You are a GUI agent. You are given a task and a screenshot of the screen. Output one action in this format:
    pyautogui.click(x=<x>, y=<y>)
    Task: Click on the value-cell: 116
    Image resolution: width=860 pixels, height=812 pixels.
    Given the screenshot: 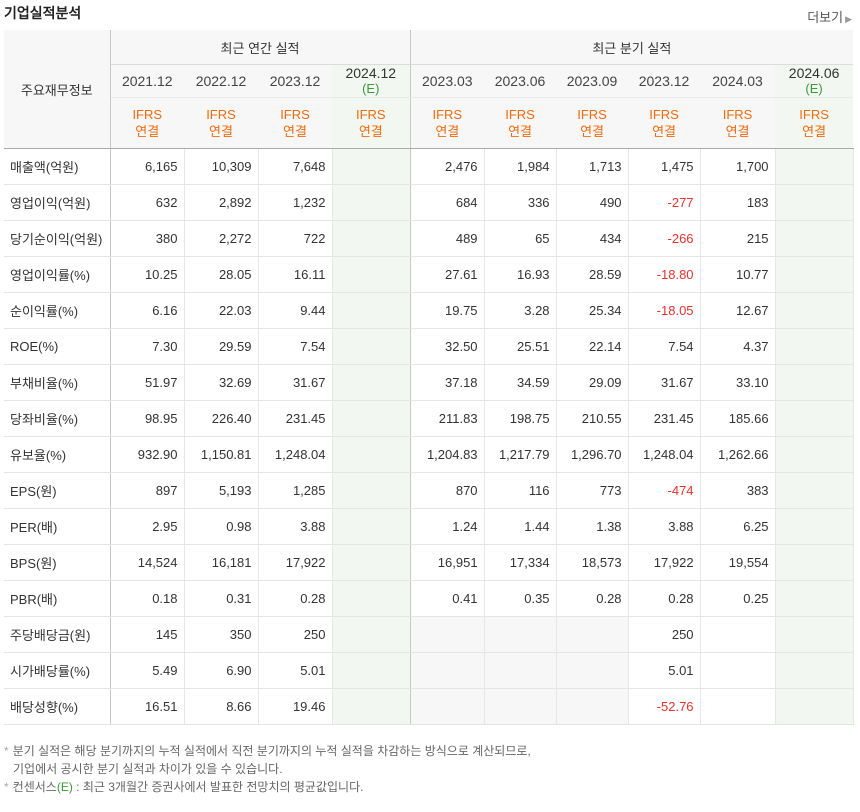 What is the action you would take?
    pyautogui.click(x=520, y=490)
    